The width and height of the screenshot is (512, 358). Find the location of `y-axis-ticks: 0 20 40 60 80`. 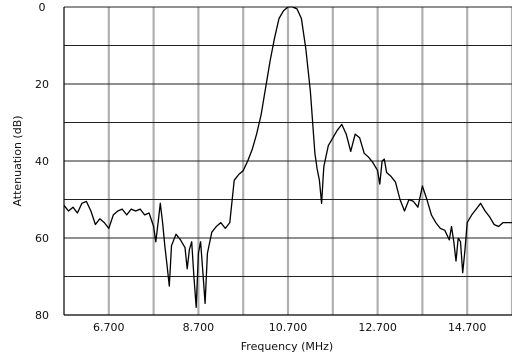

y-axis-ticks: 0 20 40 60 80 is located at coordinates (42, 161).